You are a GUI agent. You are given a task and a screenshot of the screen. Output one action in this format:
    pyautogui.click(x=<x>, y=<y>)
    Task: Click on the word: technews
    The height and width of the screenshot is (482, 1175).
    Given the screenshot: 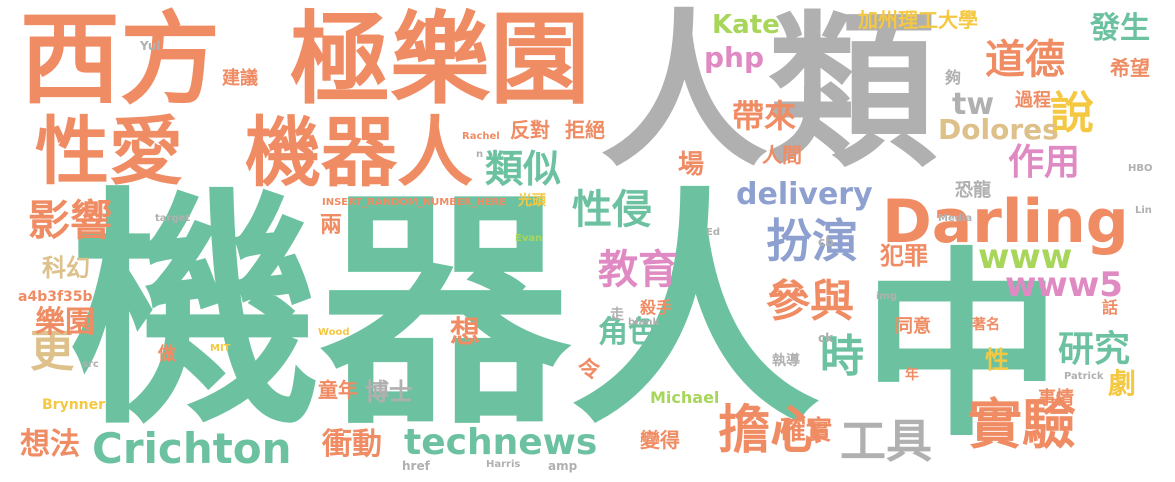 What is the action you would take?
    pyautogui.click(x=501, y=442)
    